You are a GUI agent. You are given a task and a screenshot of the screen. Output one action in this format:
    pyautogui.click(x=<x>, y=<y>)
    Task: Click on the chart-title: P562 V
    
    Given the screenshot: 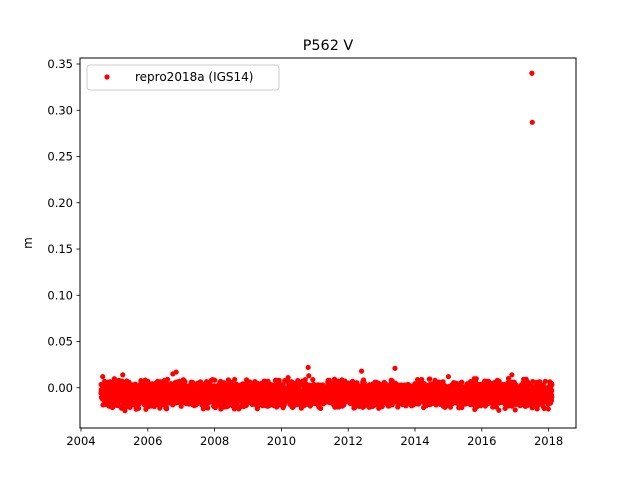 What is the action you would take?
    pyautogui.click(x=328, y=46)
    